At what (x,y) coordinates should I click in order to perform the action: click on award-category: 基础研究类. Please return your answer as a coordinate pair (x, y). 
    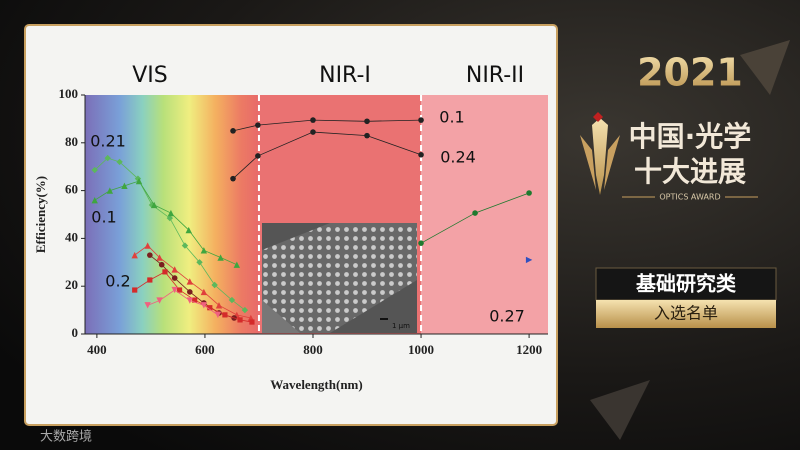
    Looking at the image, I should click on (686, 284).